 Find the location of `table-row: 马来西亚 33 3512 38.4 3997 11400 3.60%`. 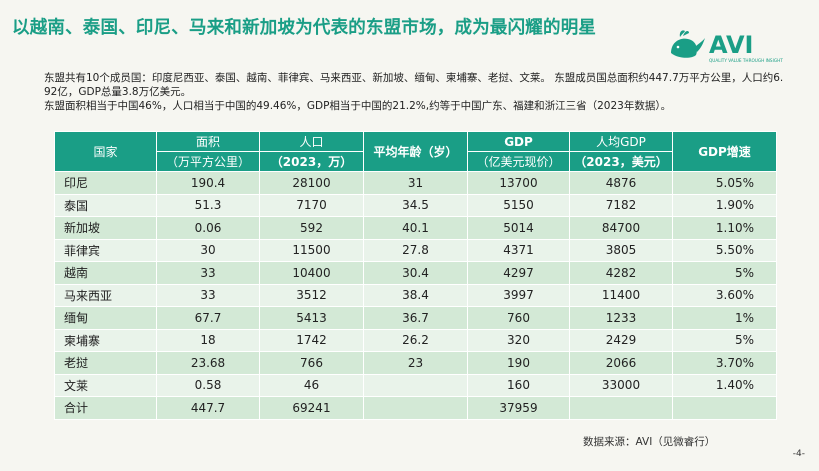

table-row: 马来西亚 33 3512 38.4 3997 11400 3.60% is located at coordinates (415, 295).